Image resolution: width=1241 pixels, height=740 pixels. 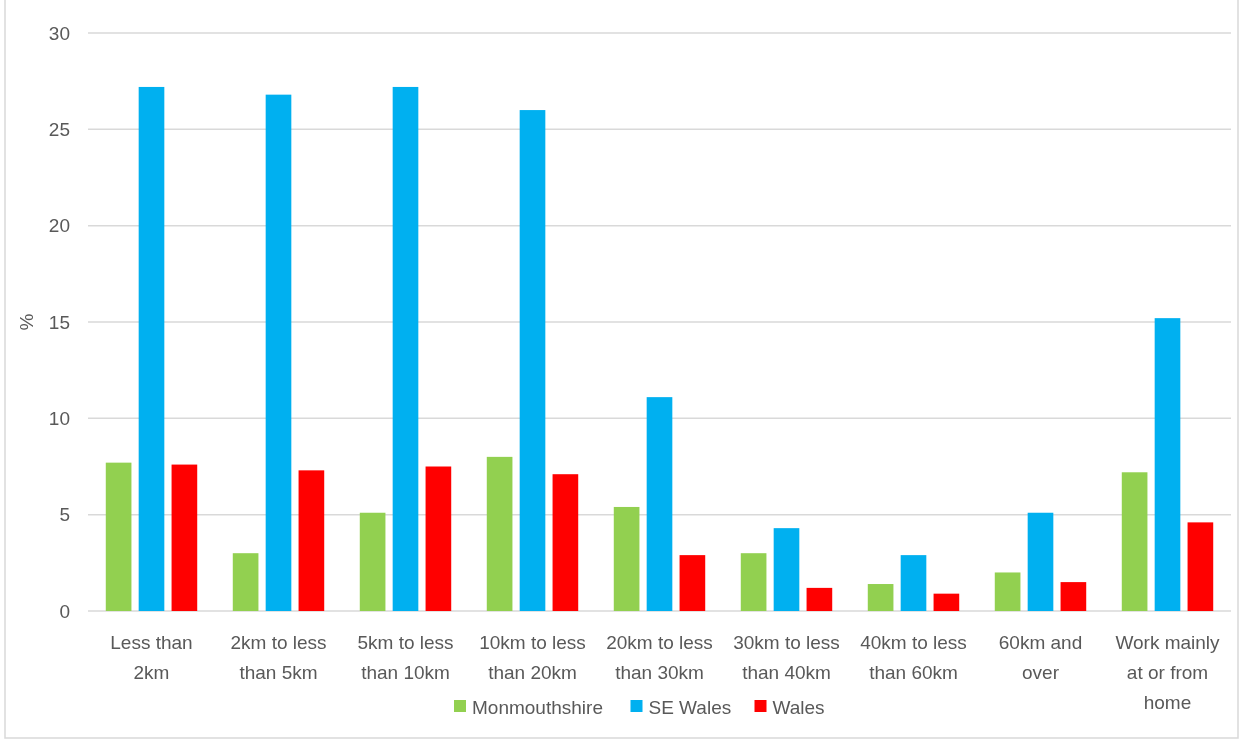 What do you see at coordinates (659, 657) in the screenshot?
I see `x-tick-label: 20km to less than 30km` at bounding box center [659, 657].